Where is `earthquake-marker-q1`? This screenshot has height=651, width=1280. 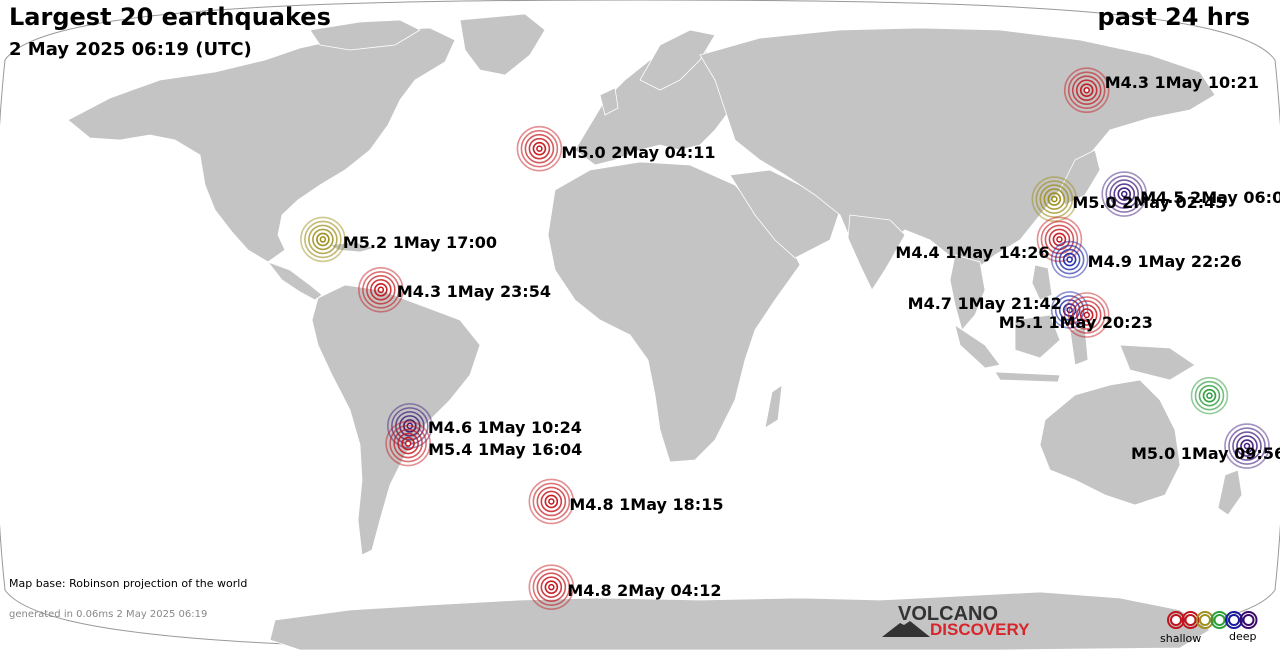
earthquake-marker-q1 is located at coordinates (1086, 90).